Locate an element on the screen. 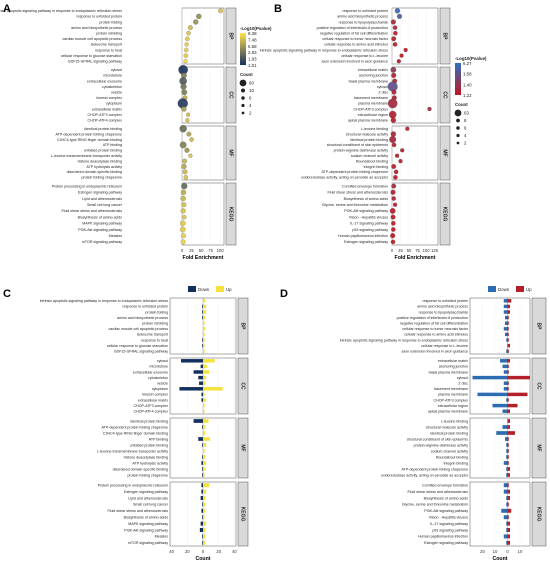  term-label: plasma membrane is located at coordinates (453, 395).